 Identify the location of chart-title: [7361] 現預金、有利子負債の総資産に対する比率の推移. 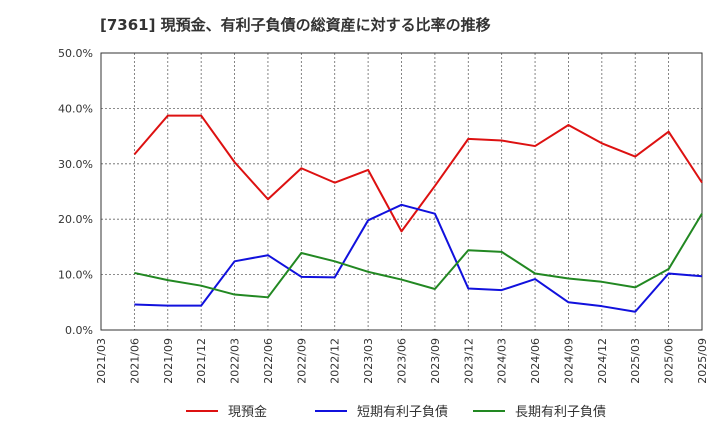
(295, 25).